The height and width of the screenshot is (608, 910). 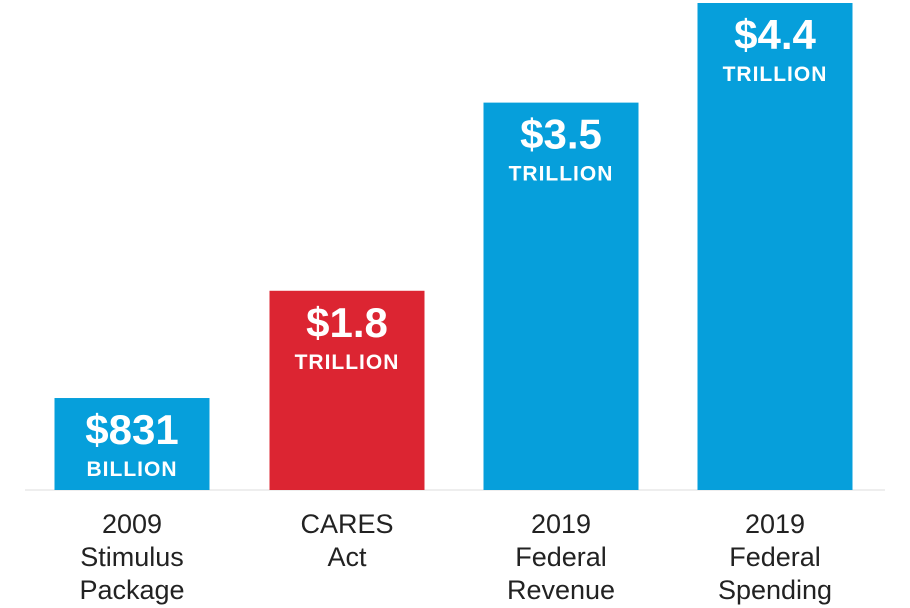 I want to click on category-label: Package, so click(x=131, y=590).